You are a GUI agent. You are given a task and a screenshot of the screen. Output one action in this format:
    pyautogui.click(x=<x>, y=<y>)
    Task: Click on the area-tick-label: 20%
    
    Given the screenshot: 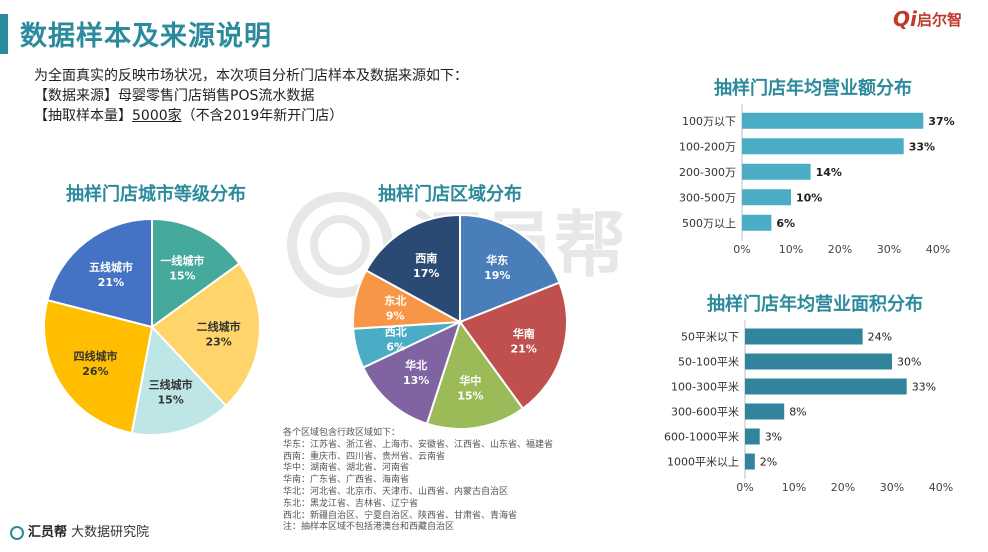 What is the action you would take?
    pyautogui.click(x=843, y=487)
    